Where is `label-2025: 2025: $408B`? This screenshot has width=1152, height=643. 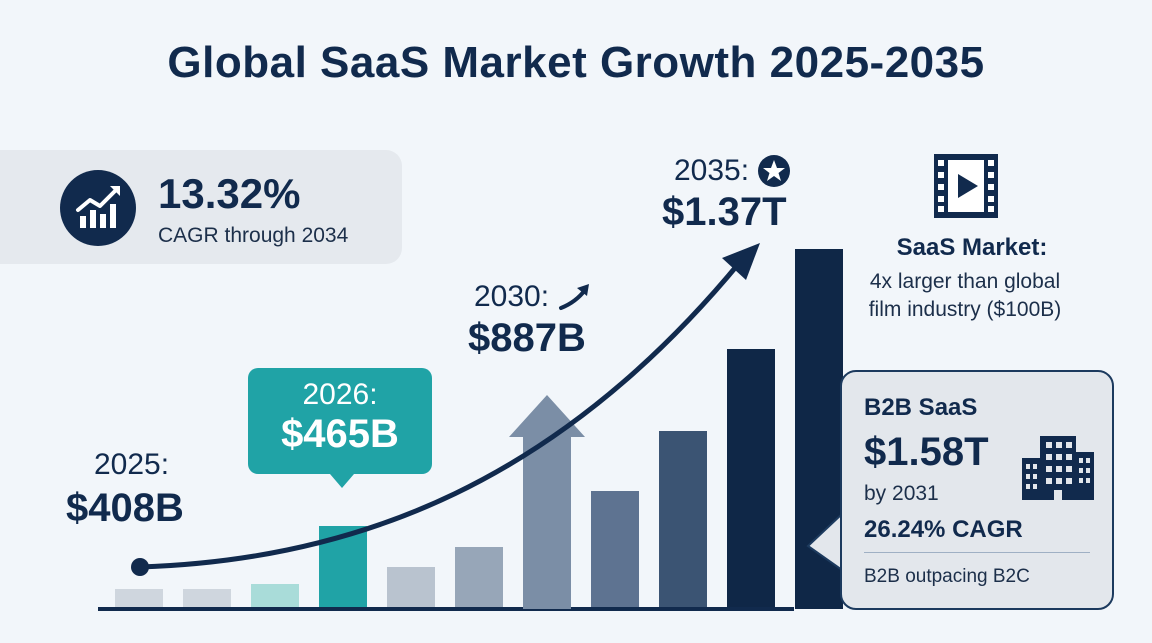
label-2025: 2025: $408B is located at coordinates (125, 489).